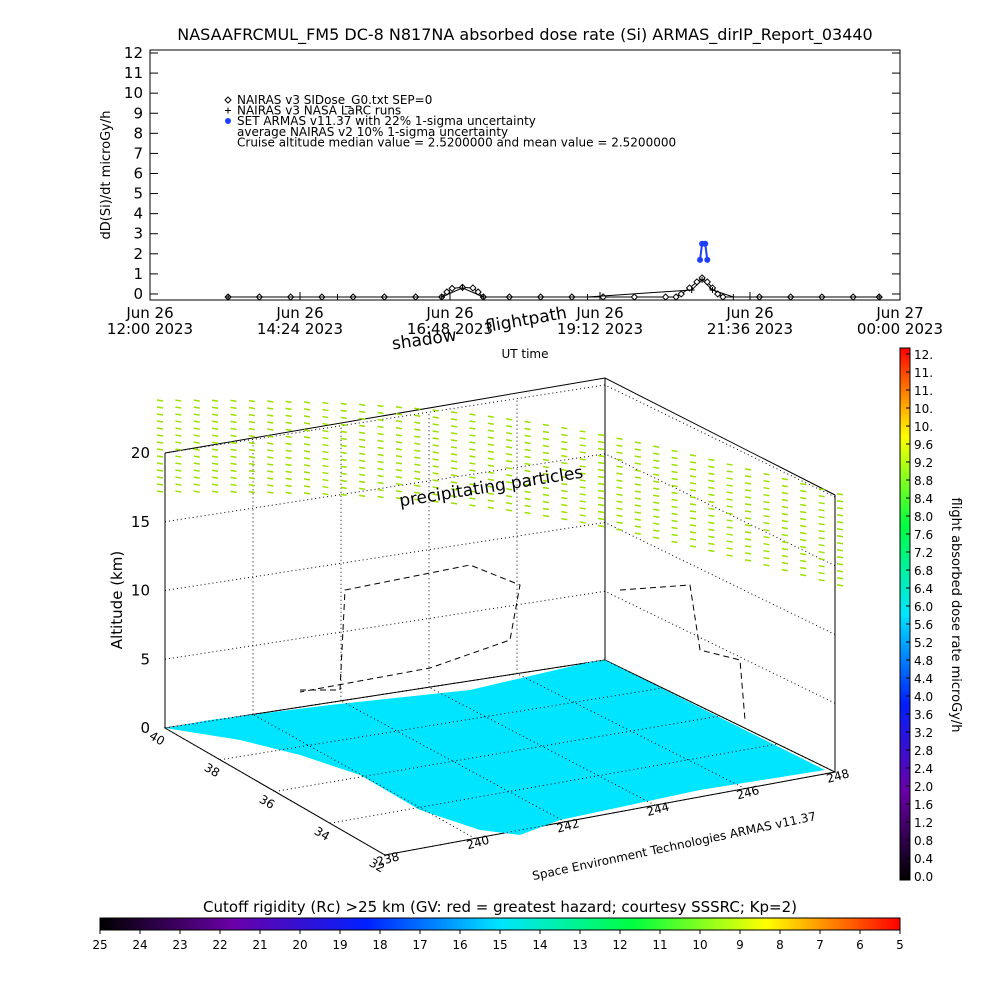 The height and width of the screenshot is (1000, 1000). Describe the element at coordinates (133, 73) in the screenshot. I see `y-tick-label: 11` at that location.